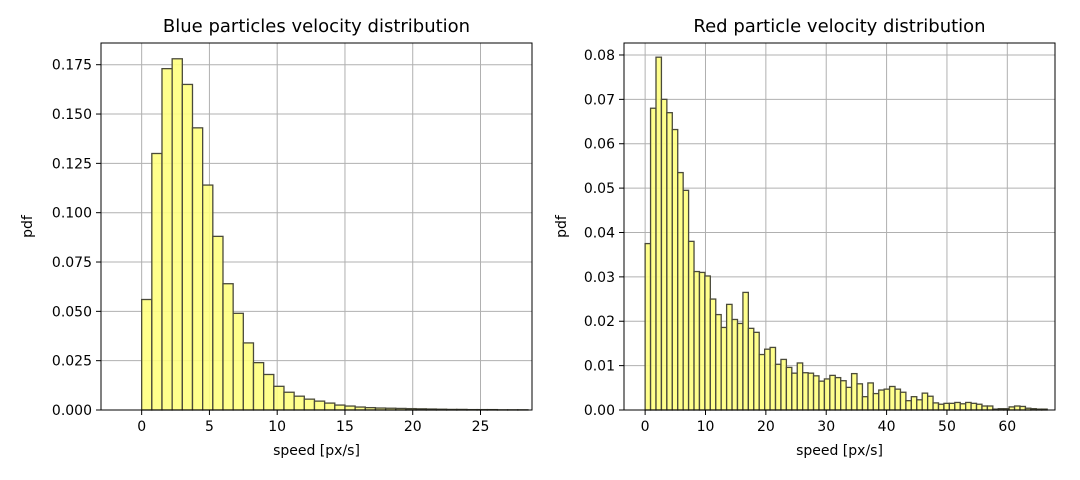 The height and width of the screenshot is (480, 1080). I want to click on y-tick-label: 0.05, so click(599, 189).